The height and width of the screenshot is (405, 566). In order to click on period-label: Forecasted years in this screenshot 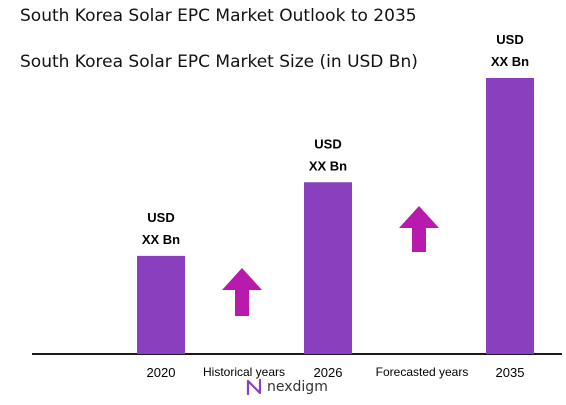, I will do `click(422, 372)`.